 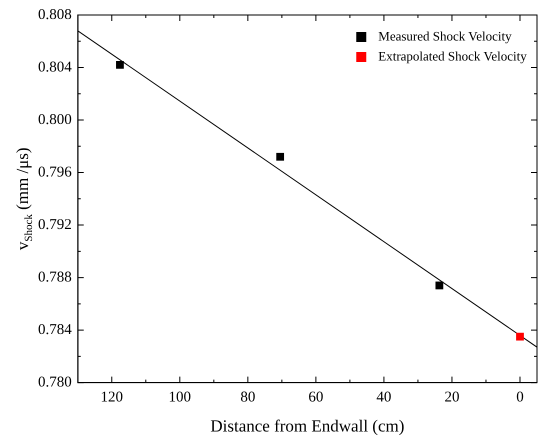 What do you see at coordinates (316, 398) in the screenshot?
I see `x-tick-label: 60` at bounding box center [316, 398].